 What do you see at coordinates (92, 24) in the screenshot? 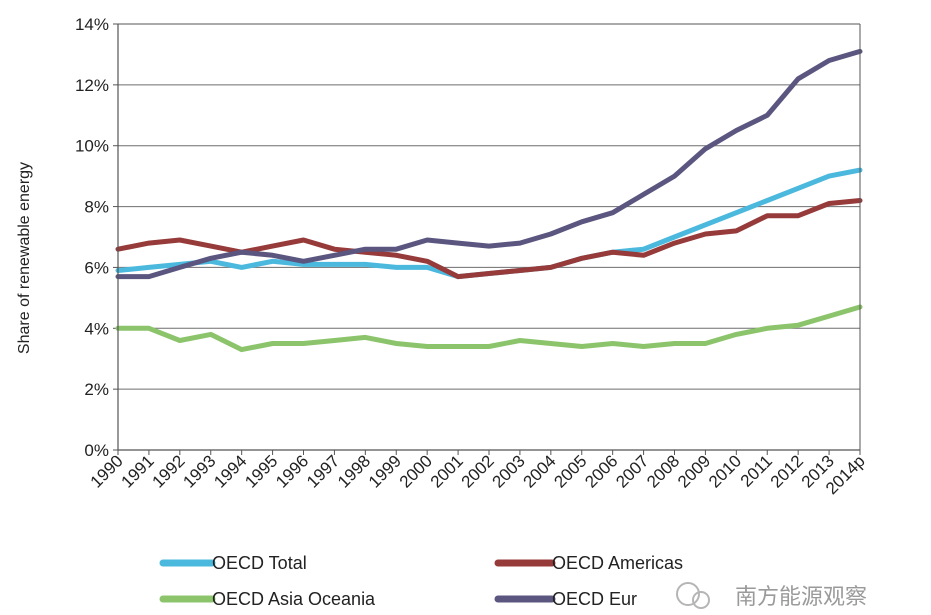
I see `y-tick-label: 14%` at bounding box center [92, 24].